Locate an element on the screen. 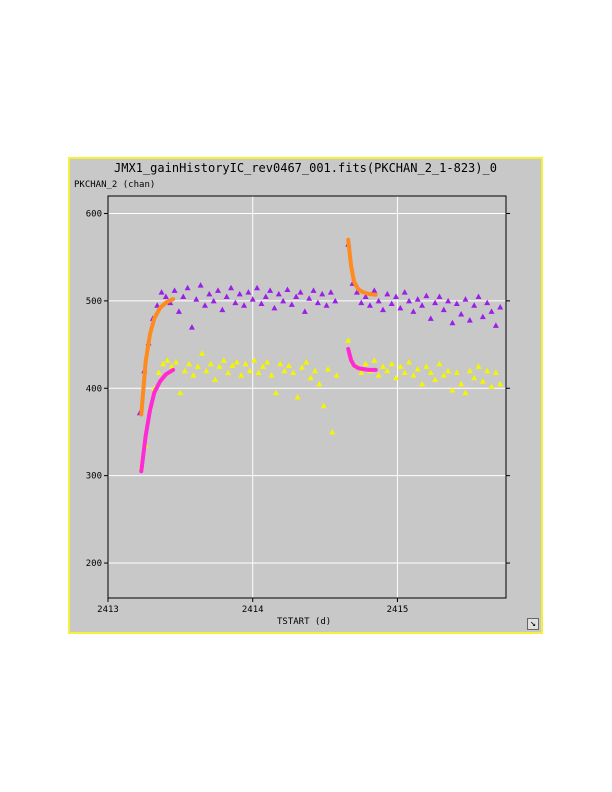 The image size is (612, 792). x-tick-label: 2413 is located at coordinates (108, 610).